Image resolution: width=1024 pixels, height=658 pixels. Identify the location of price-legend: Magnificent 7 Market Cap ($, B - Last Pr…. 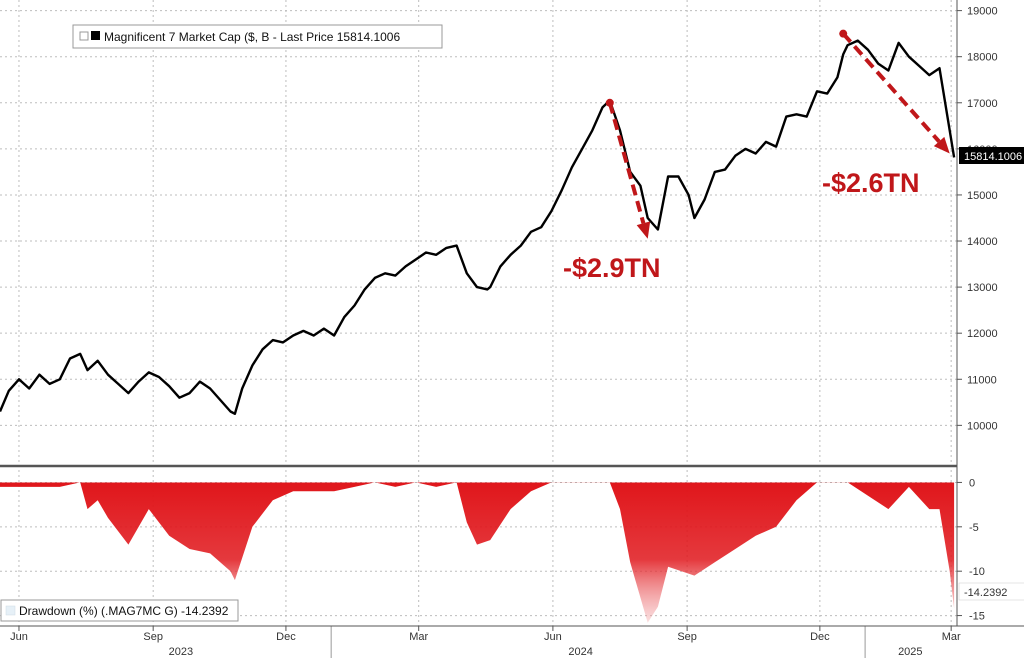
(257, 36).